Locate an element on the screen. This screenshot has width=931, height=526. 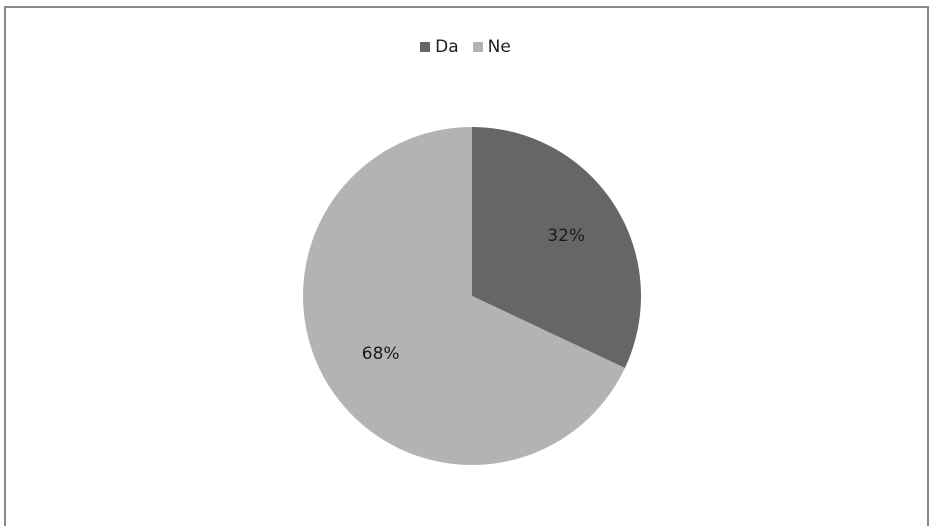
chart-legend: Da Ne is located at coordinates (465, 47).